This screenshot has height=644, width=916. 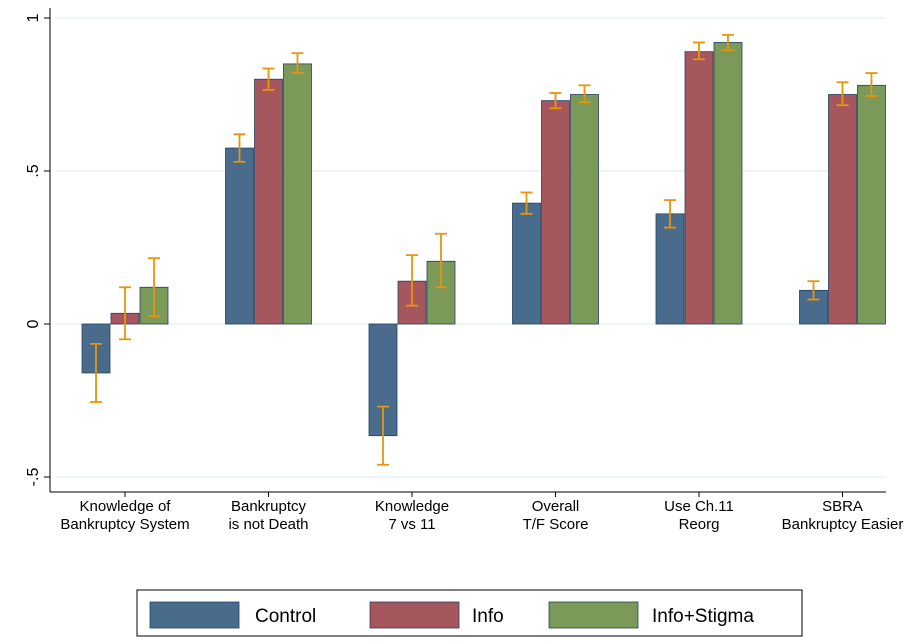 I want to click on right-margin, so click(x=911, y=319).